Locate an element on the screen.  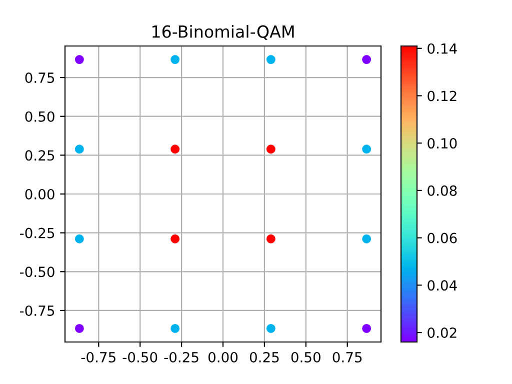
y-tick-label: -0.75 is located at coordinates (37, 310).